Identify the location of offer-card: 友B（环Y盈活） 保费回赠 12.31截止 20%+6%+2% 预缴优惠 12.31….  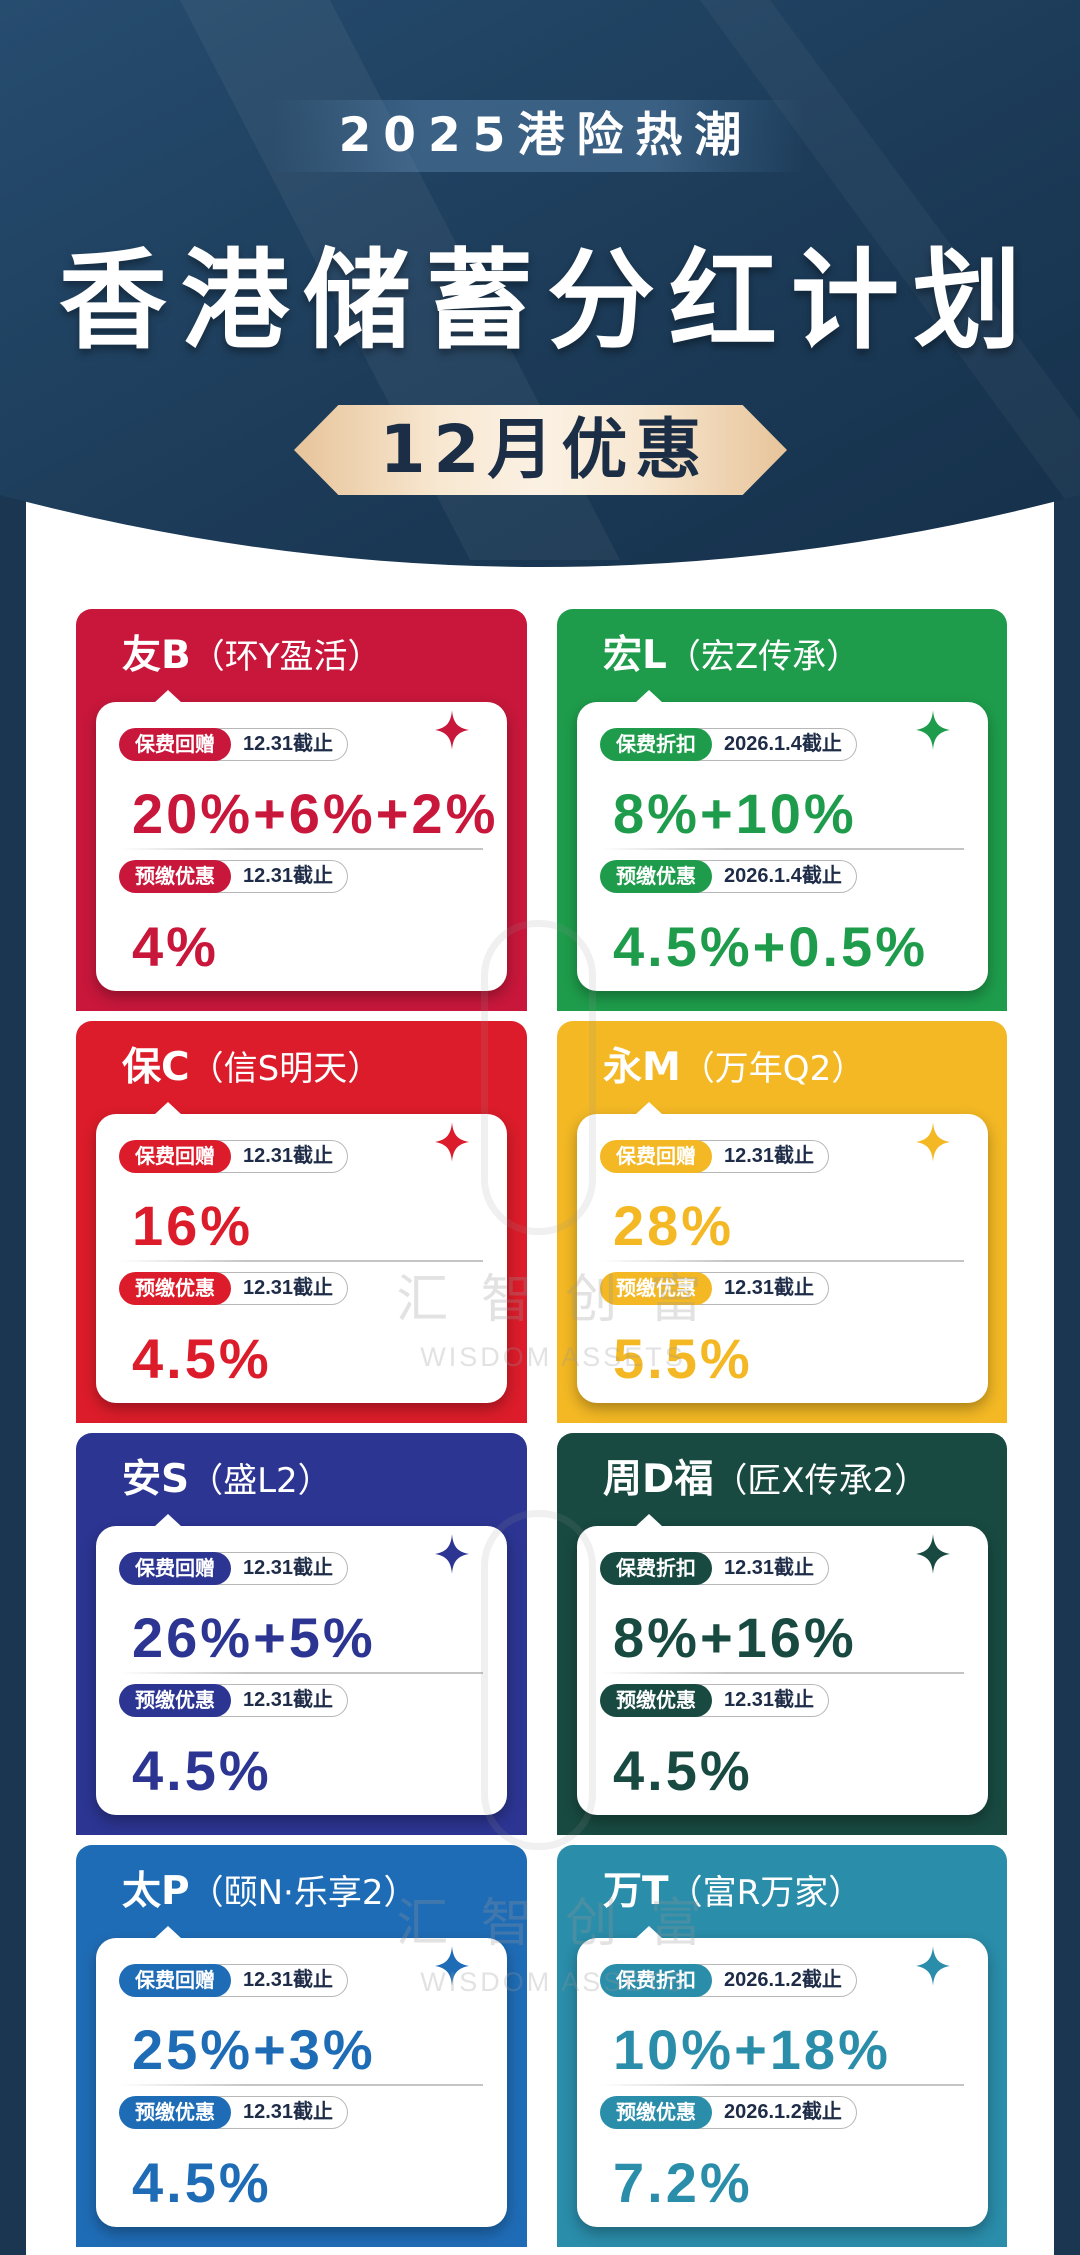
(301, 810).